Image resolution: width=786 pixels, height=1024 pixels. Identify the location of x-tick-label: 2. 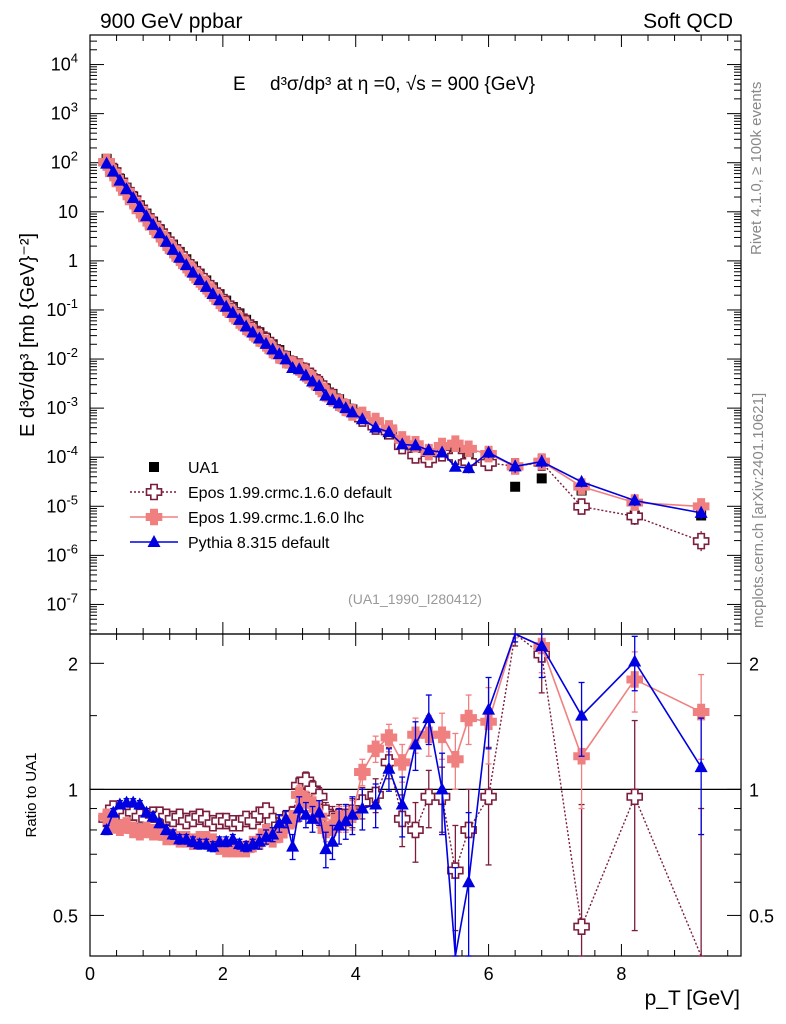
(223, 974).